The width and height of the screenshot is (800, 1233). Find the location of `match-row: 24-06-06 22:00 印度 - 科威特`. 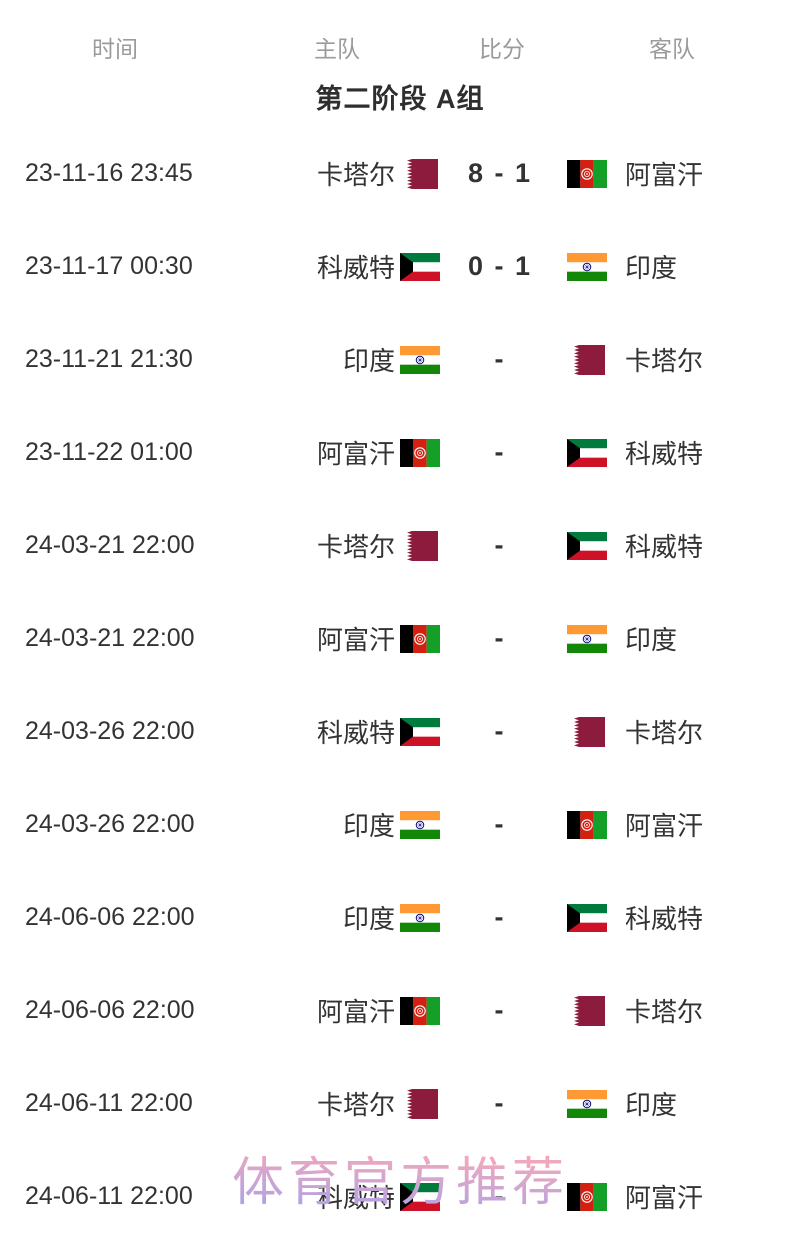

match-row: 24-06-06 22:00 印度 - 科威特 is located at coordinates (400, 917).